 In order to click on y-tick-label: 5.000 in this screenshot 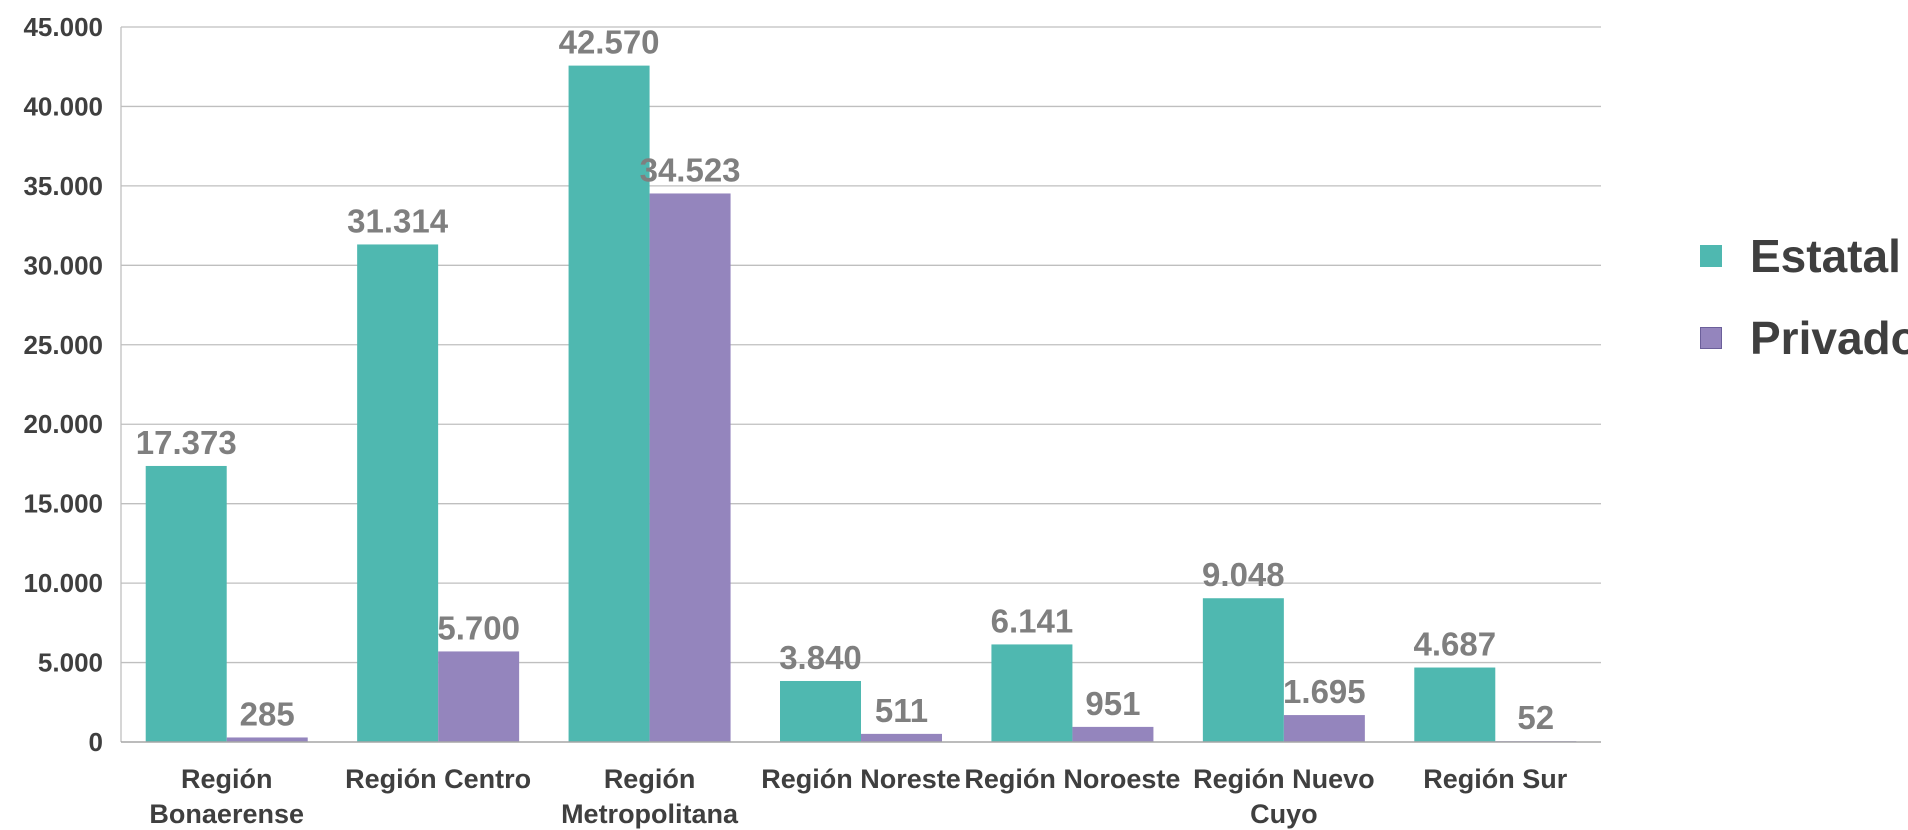, I will do `click(70, 663)`.